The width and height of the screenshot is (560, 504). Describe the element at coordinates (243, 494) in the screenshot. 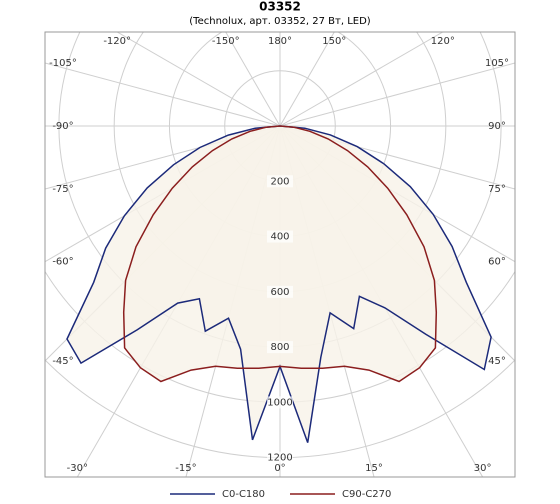

I see `legend-label: C0-C180` at that location.